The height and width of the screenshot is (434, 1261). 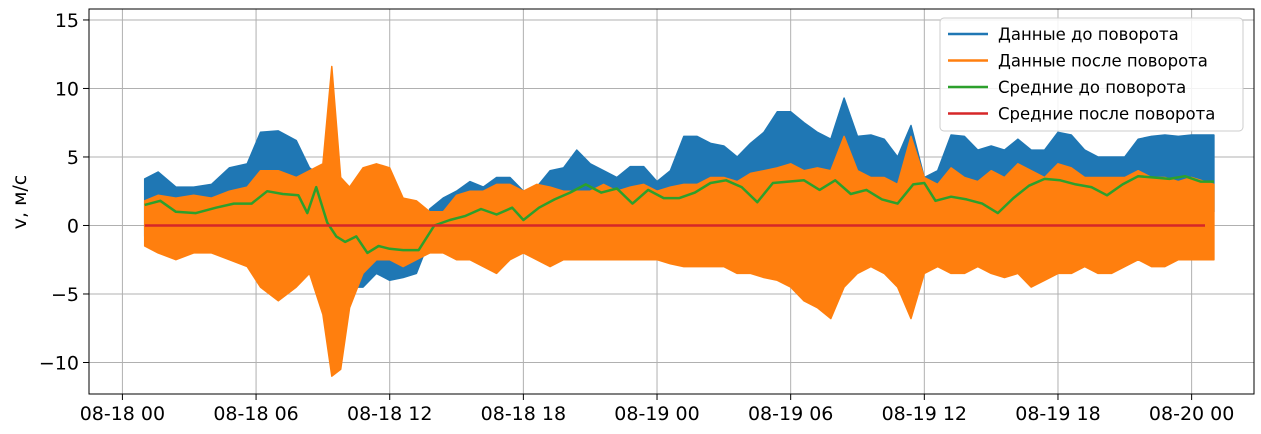 I want to click on legend-label: Данные до поворота, so click(x=1088, y=34).